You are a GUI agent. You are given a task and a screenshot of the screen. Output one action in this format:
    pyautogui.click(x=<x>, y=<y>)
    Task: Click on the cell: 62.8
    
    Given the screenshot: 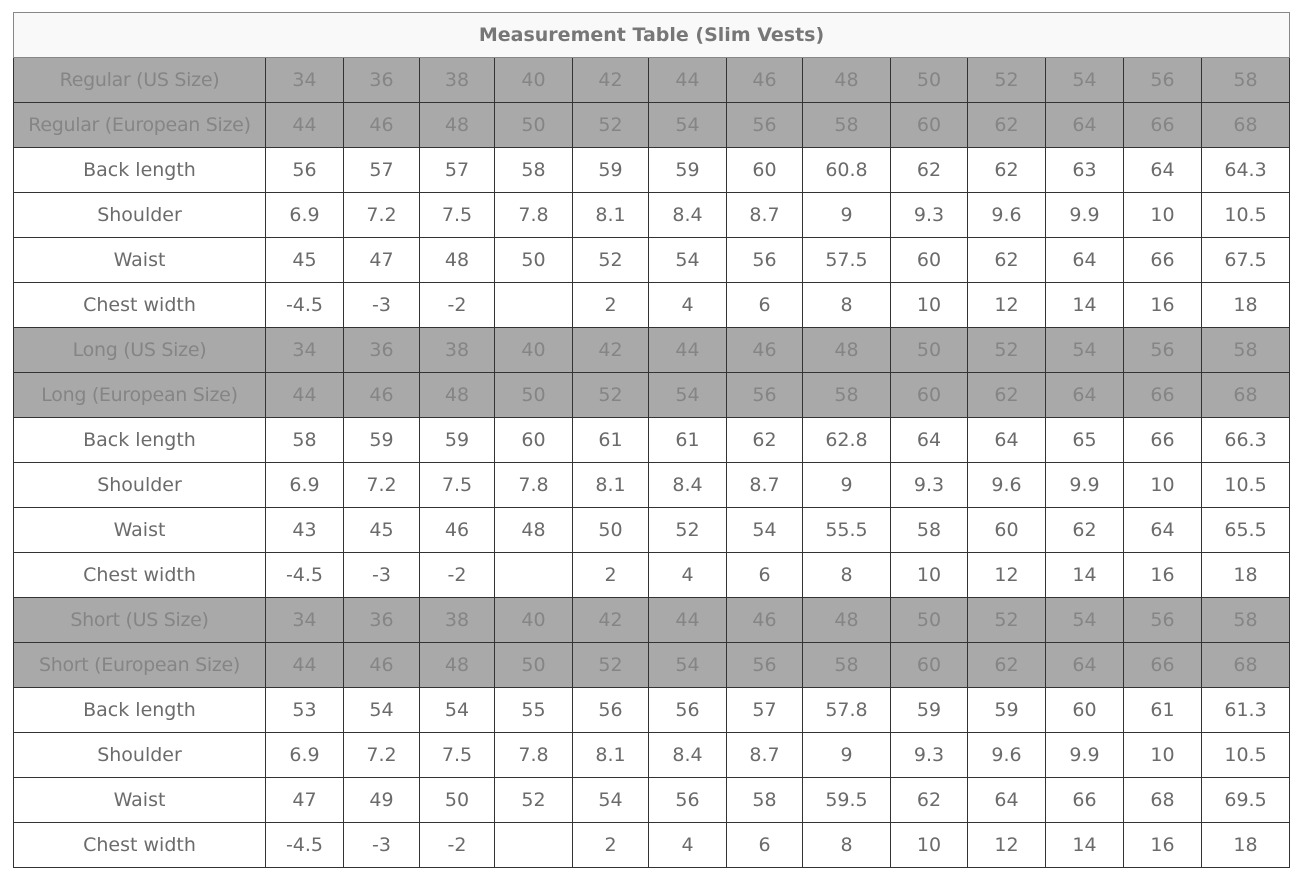 What is the action you would take?
    pyautogui.click(x=846, y=440)
    